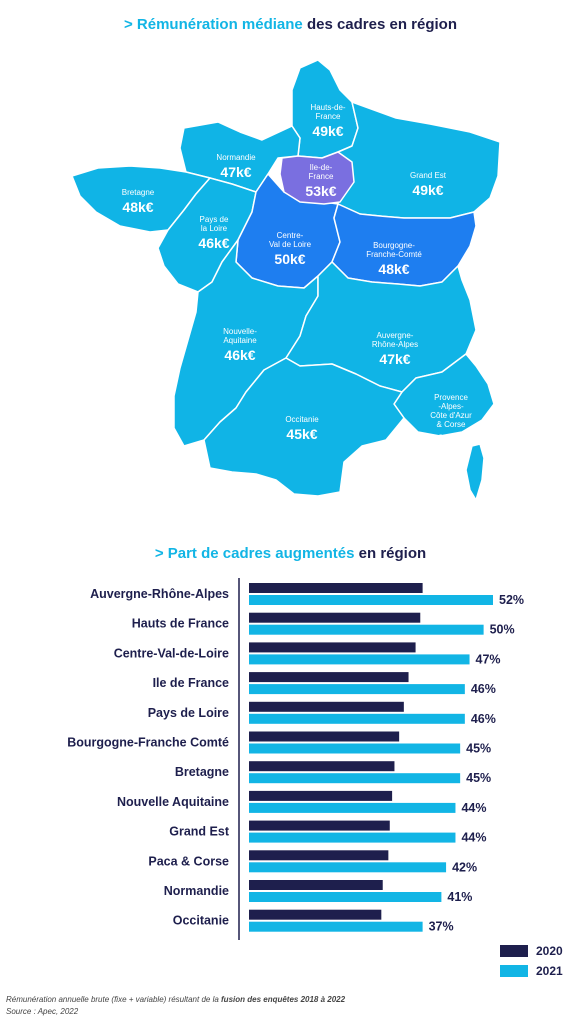  I want to click on region-name-cvl-1: Val de Loire, so click(290, 244).